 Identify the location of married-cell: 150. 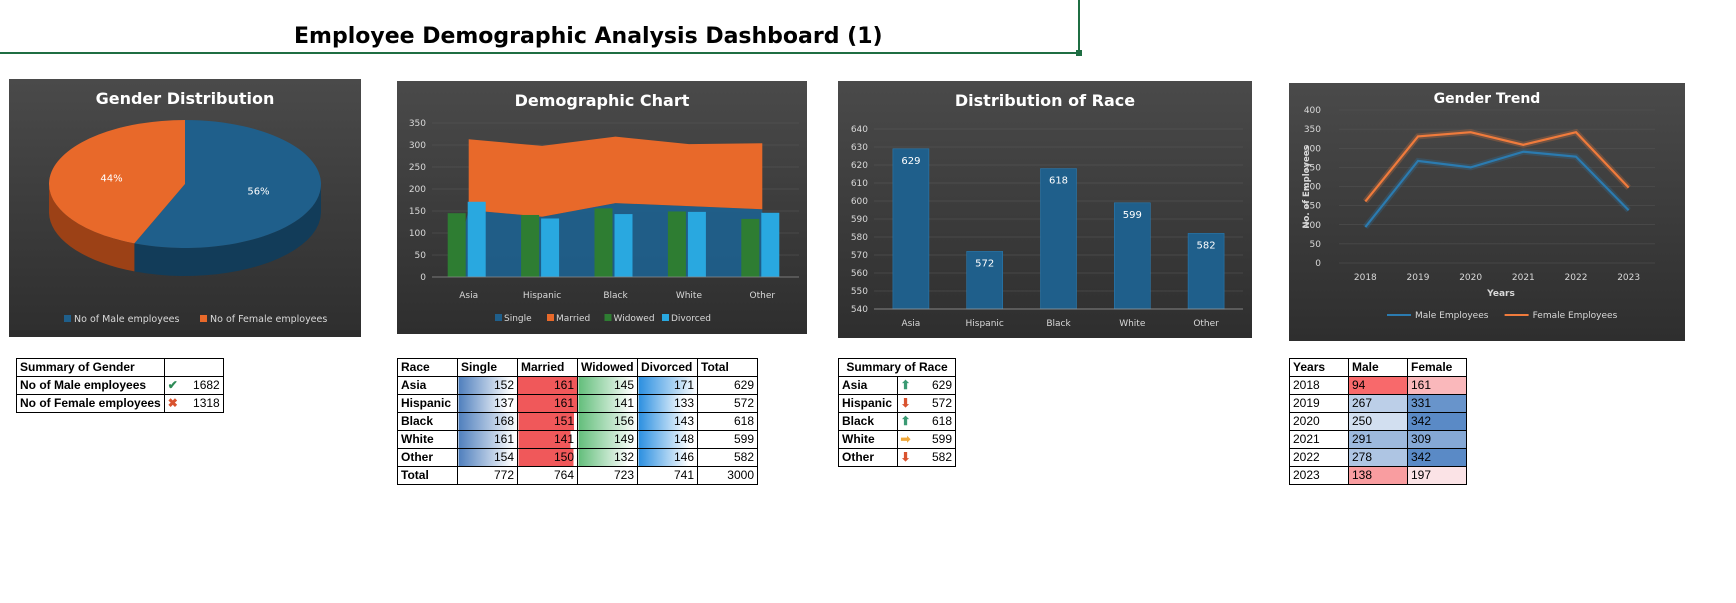
(547, 457).